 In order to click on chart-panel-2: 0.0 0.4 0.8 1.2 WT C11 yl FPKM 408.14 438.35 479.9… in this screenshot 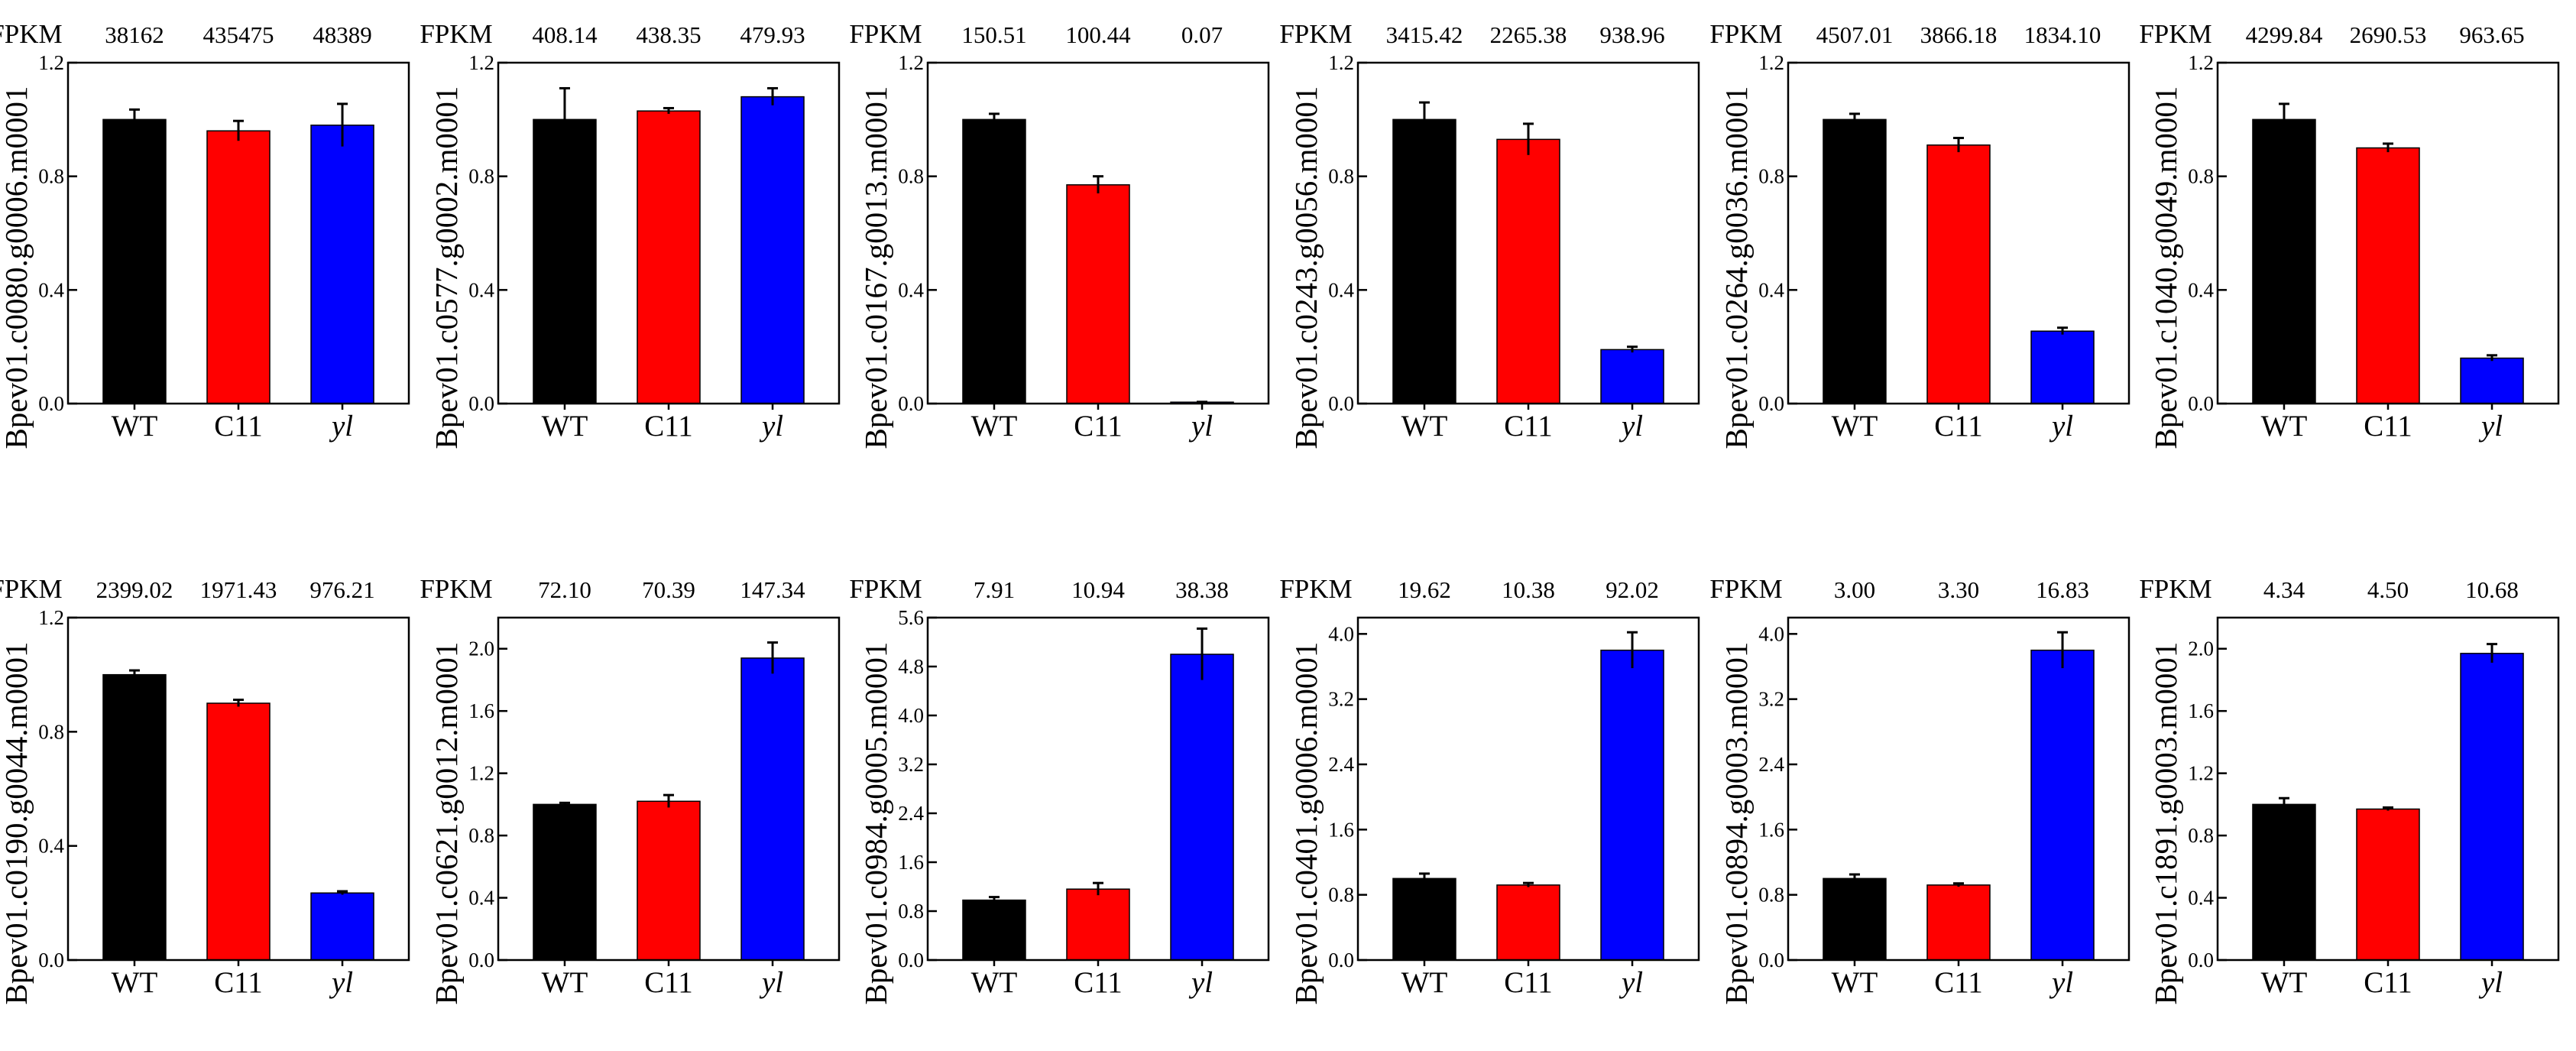, I will do `click(630, 234)`.